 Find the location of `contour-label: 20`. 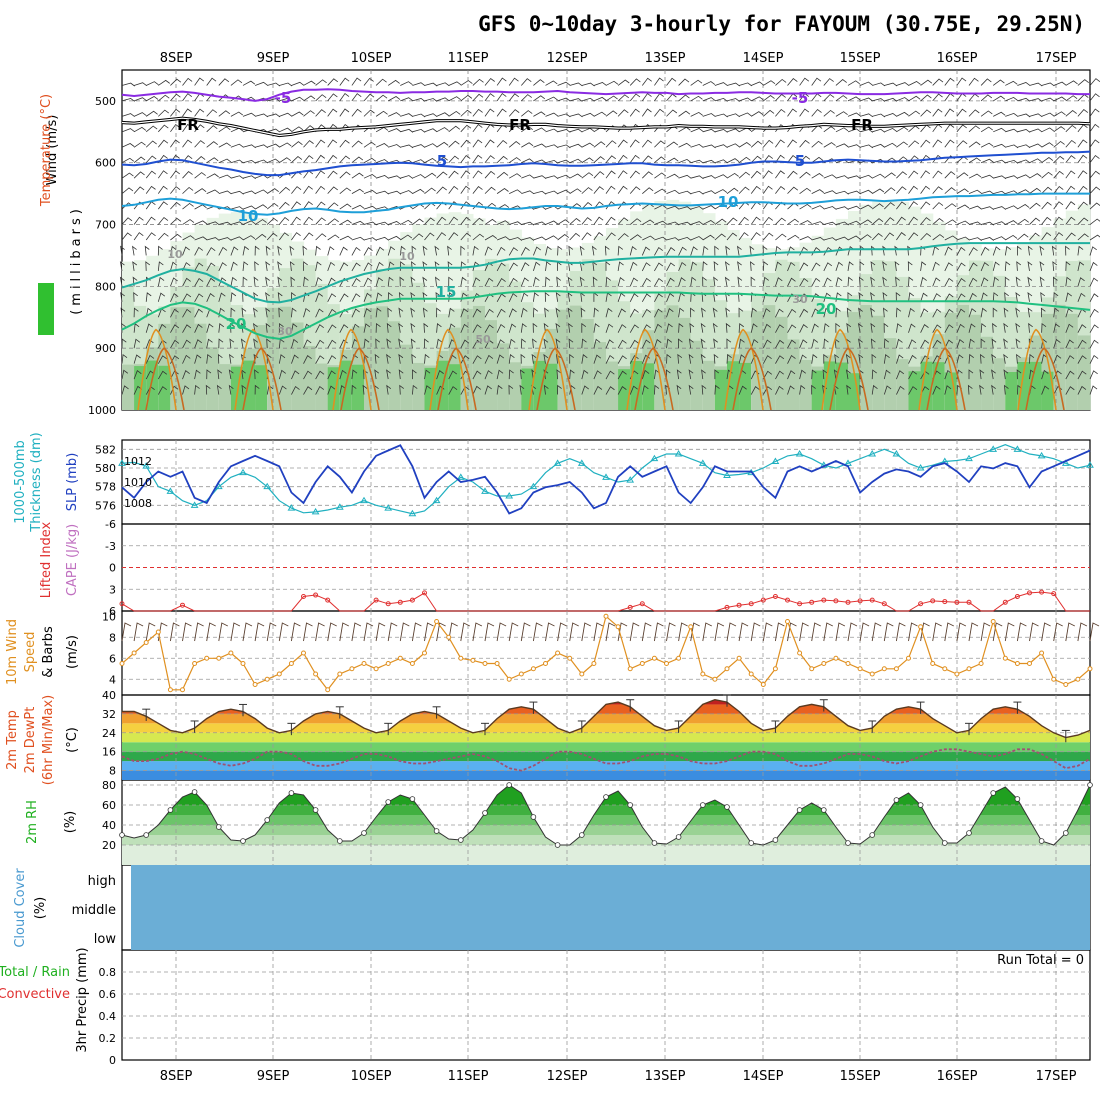

contour-label: 20 is located at coordinates (826, 309).